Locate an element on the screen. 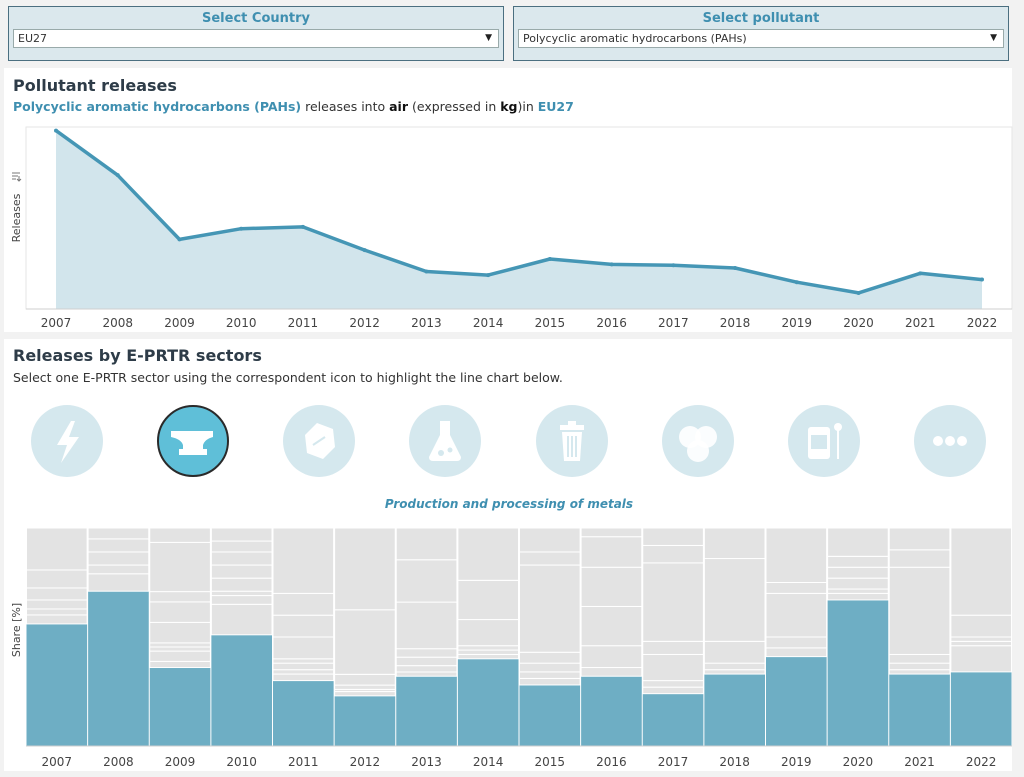  energy-icon is located at coordinates (67, 441).